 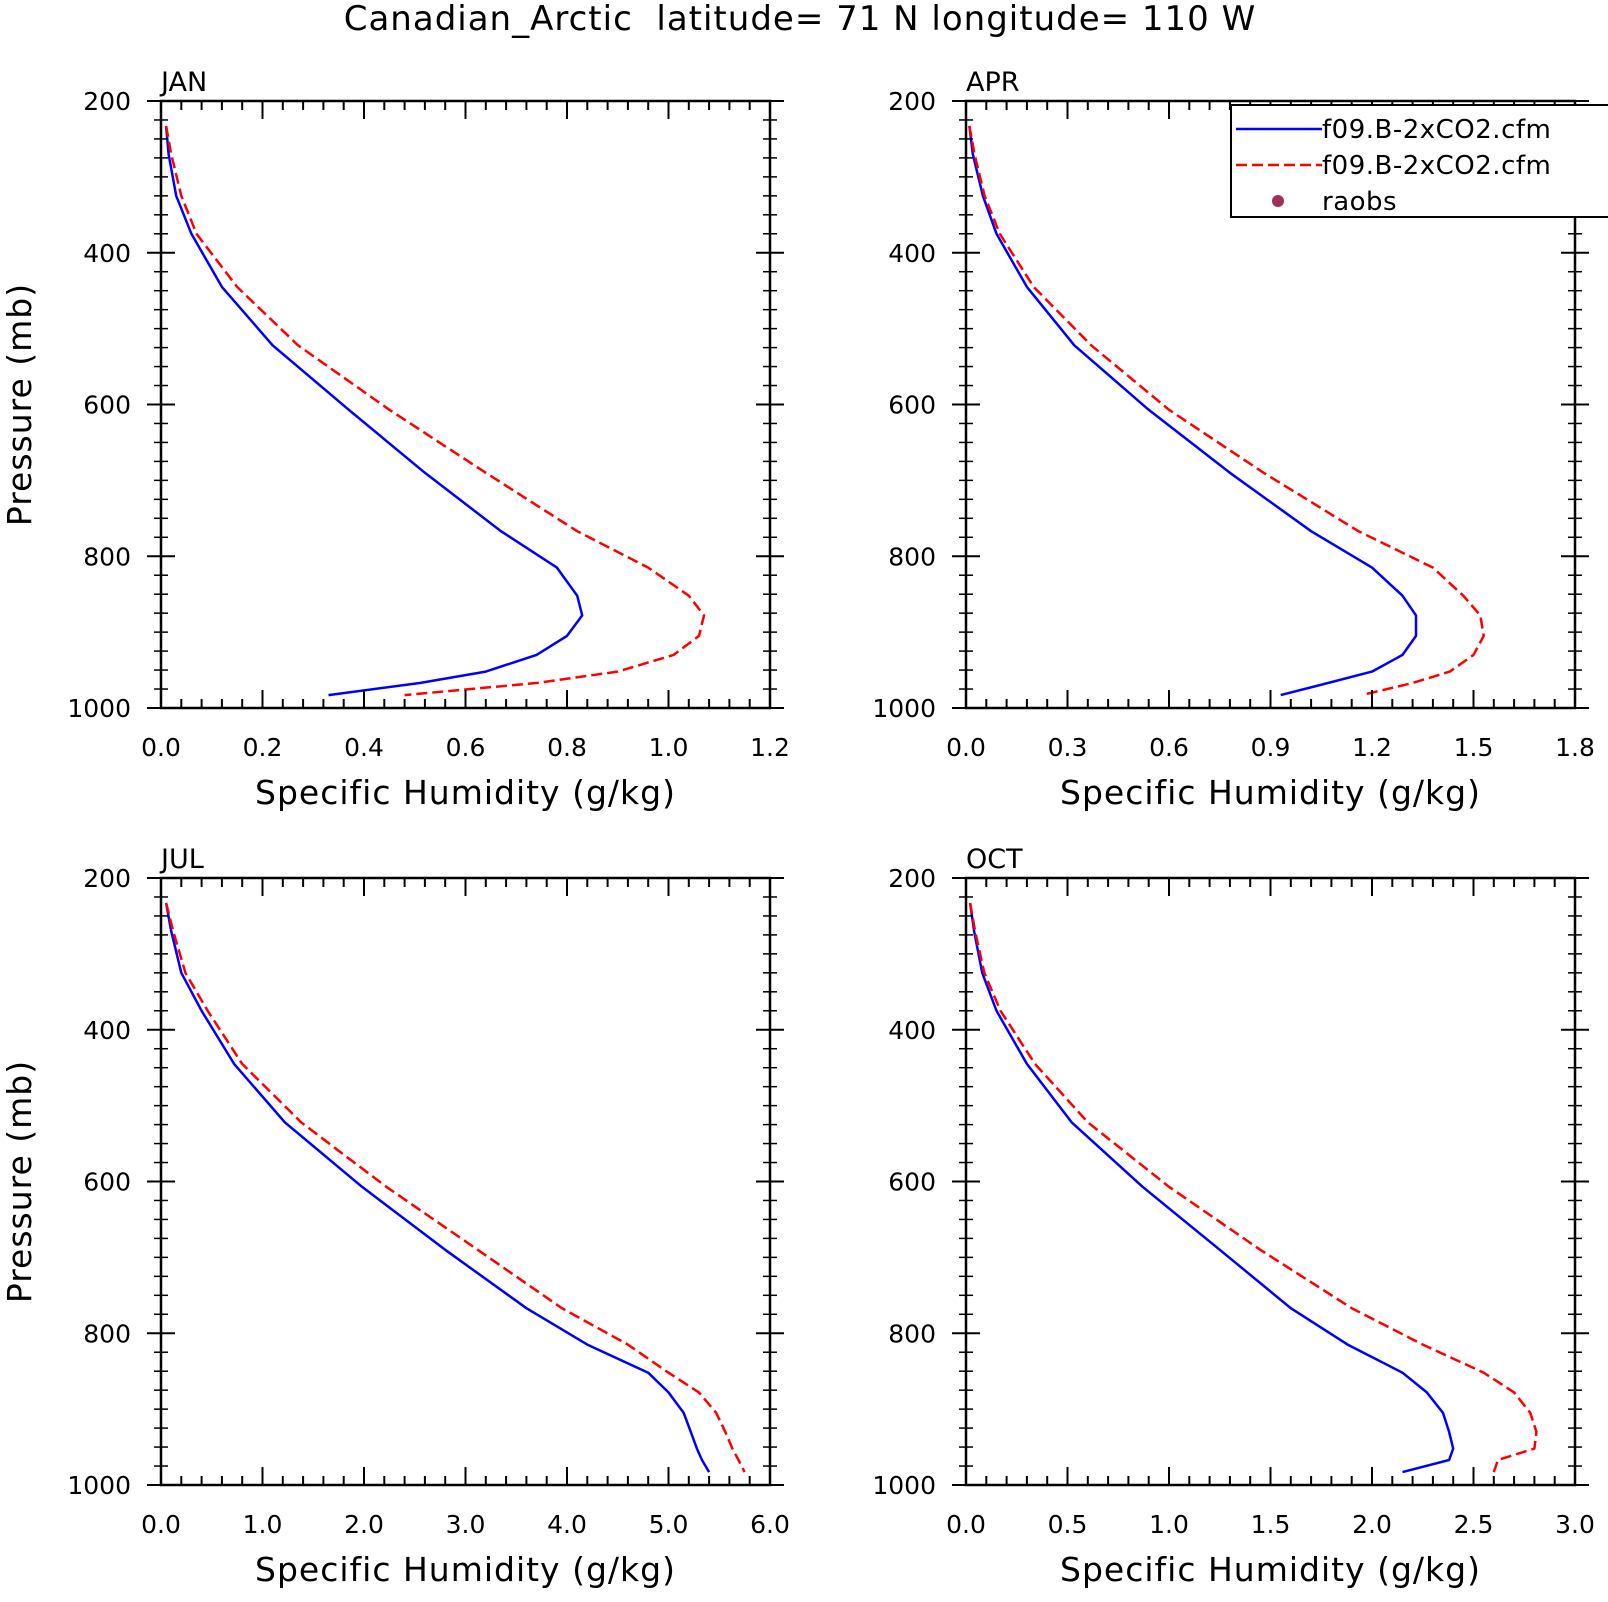 I want to click on x-tick-label: 0.2, so click(x=263, y=747).